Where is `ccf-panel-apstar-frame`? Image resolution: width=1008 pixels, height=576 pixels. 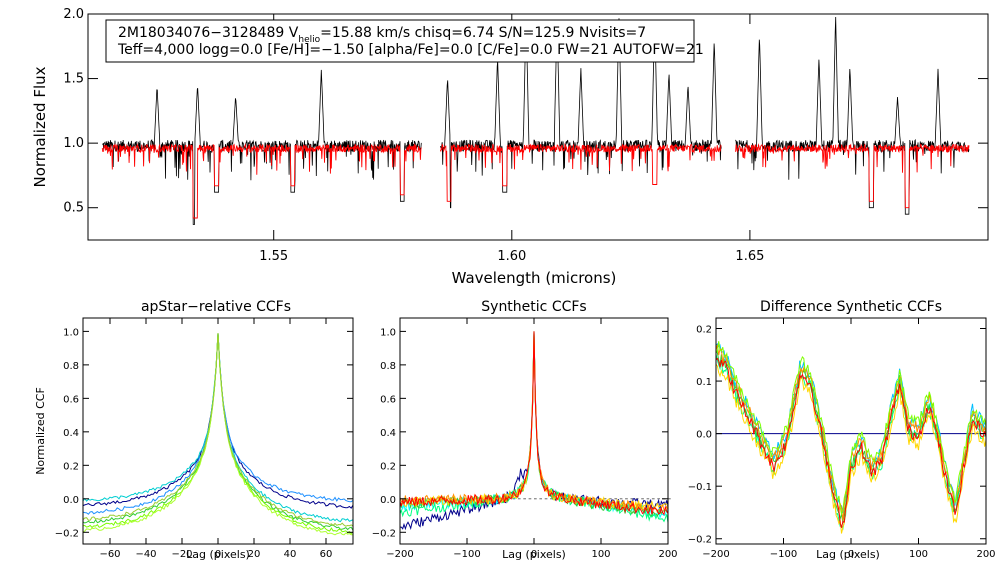 ccf-panel-apstar-frame is located at coordinates (218, 431).